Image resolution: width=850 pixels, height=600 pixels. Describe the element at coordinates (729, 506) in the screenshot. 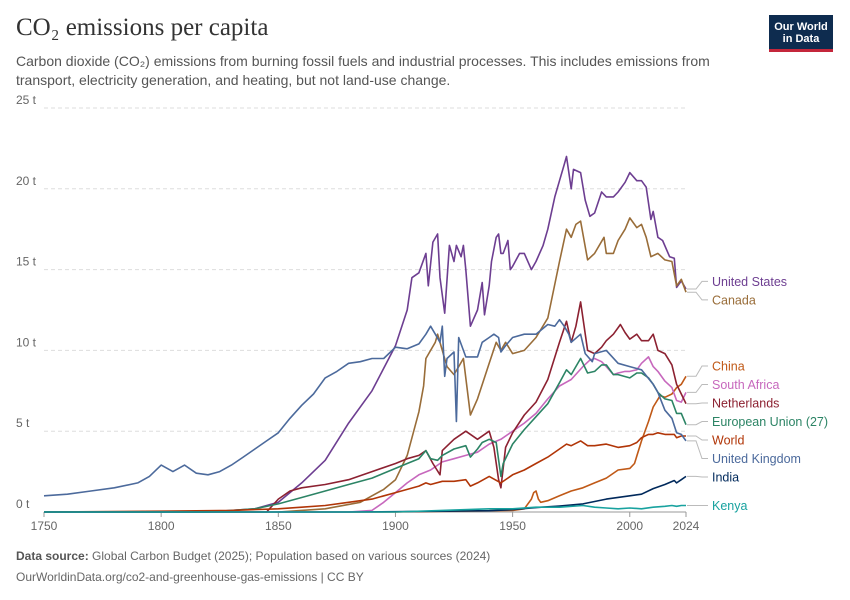

I see `legend-label: Kenya` at that location.